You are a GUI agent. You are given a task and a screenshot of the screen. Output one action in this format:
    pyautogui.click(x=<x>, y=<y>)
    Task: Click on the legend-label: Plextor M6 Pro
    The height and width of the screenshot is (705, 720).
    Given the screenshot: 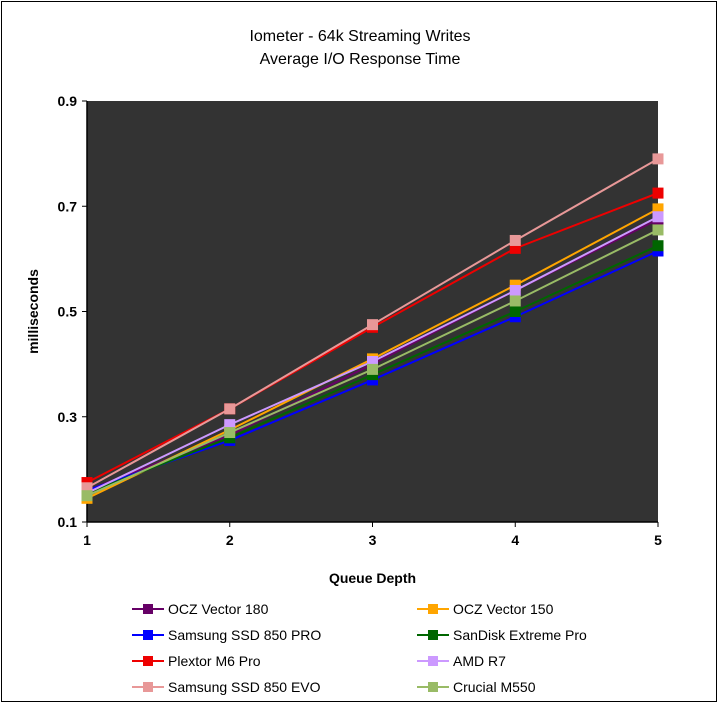 What is the action you would take?
    pyautogui.click(x=214, y=661)
    